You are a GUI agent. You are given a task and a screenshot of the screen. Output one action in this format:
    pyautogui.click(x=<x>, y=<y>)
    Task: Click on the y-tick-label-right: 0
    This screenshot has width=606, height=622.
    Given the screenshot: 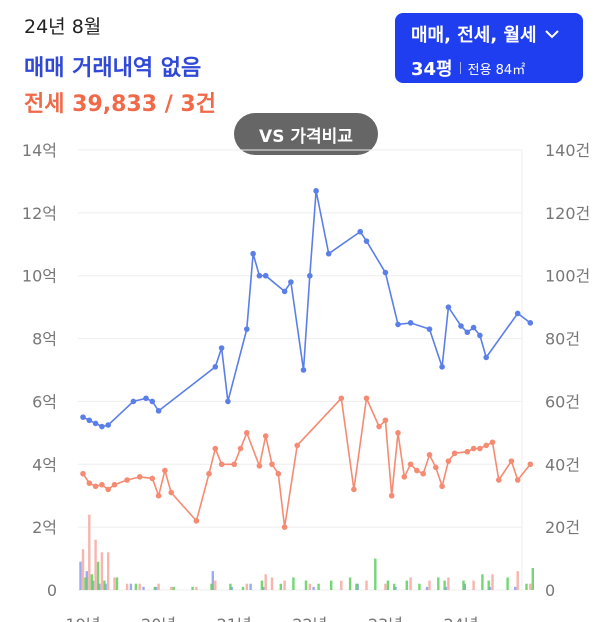 What is the action you would take?
    pyautogui.click(x=550, y=590)
    